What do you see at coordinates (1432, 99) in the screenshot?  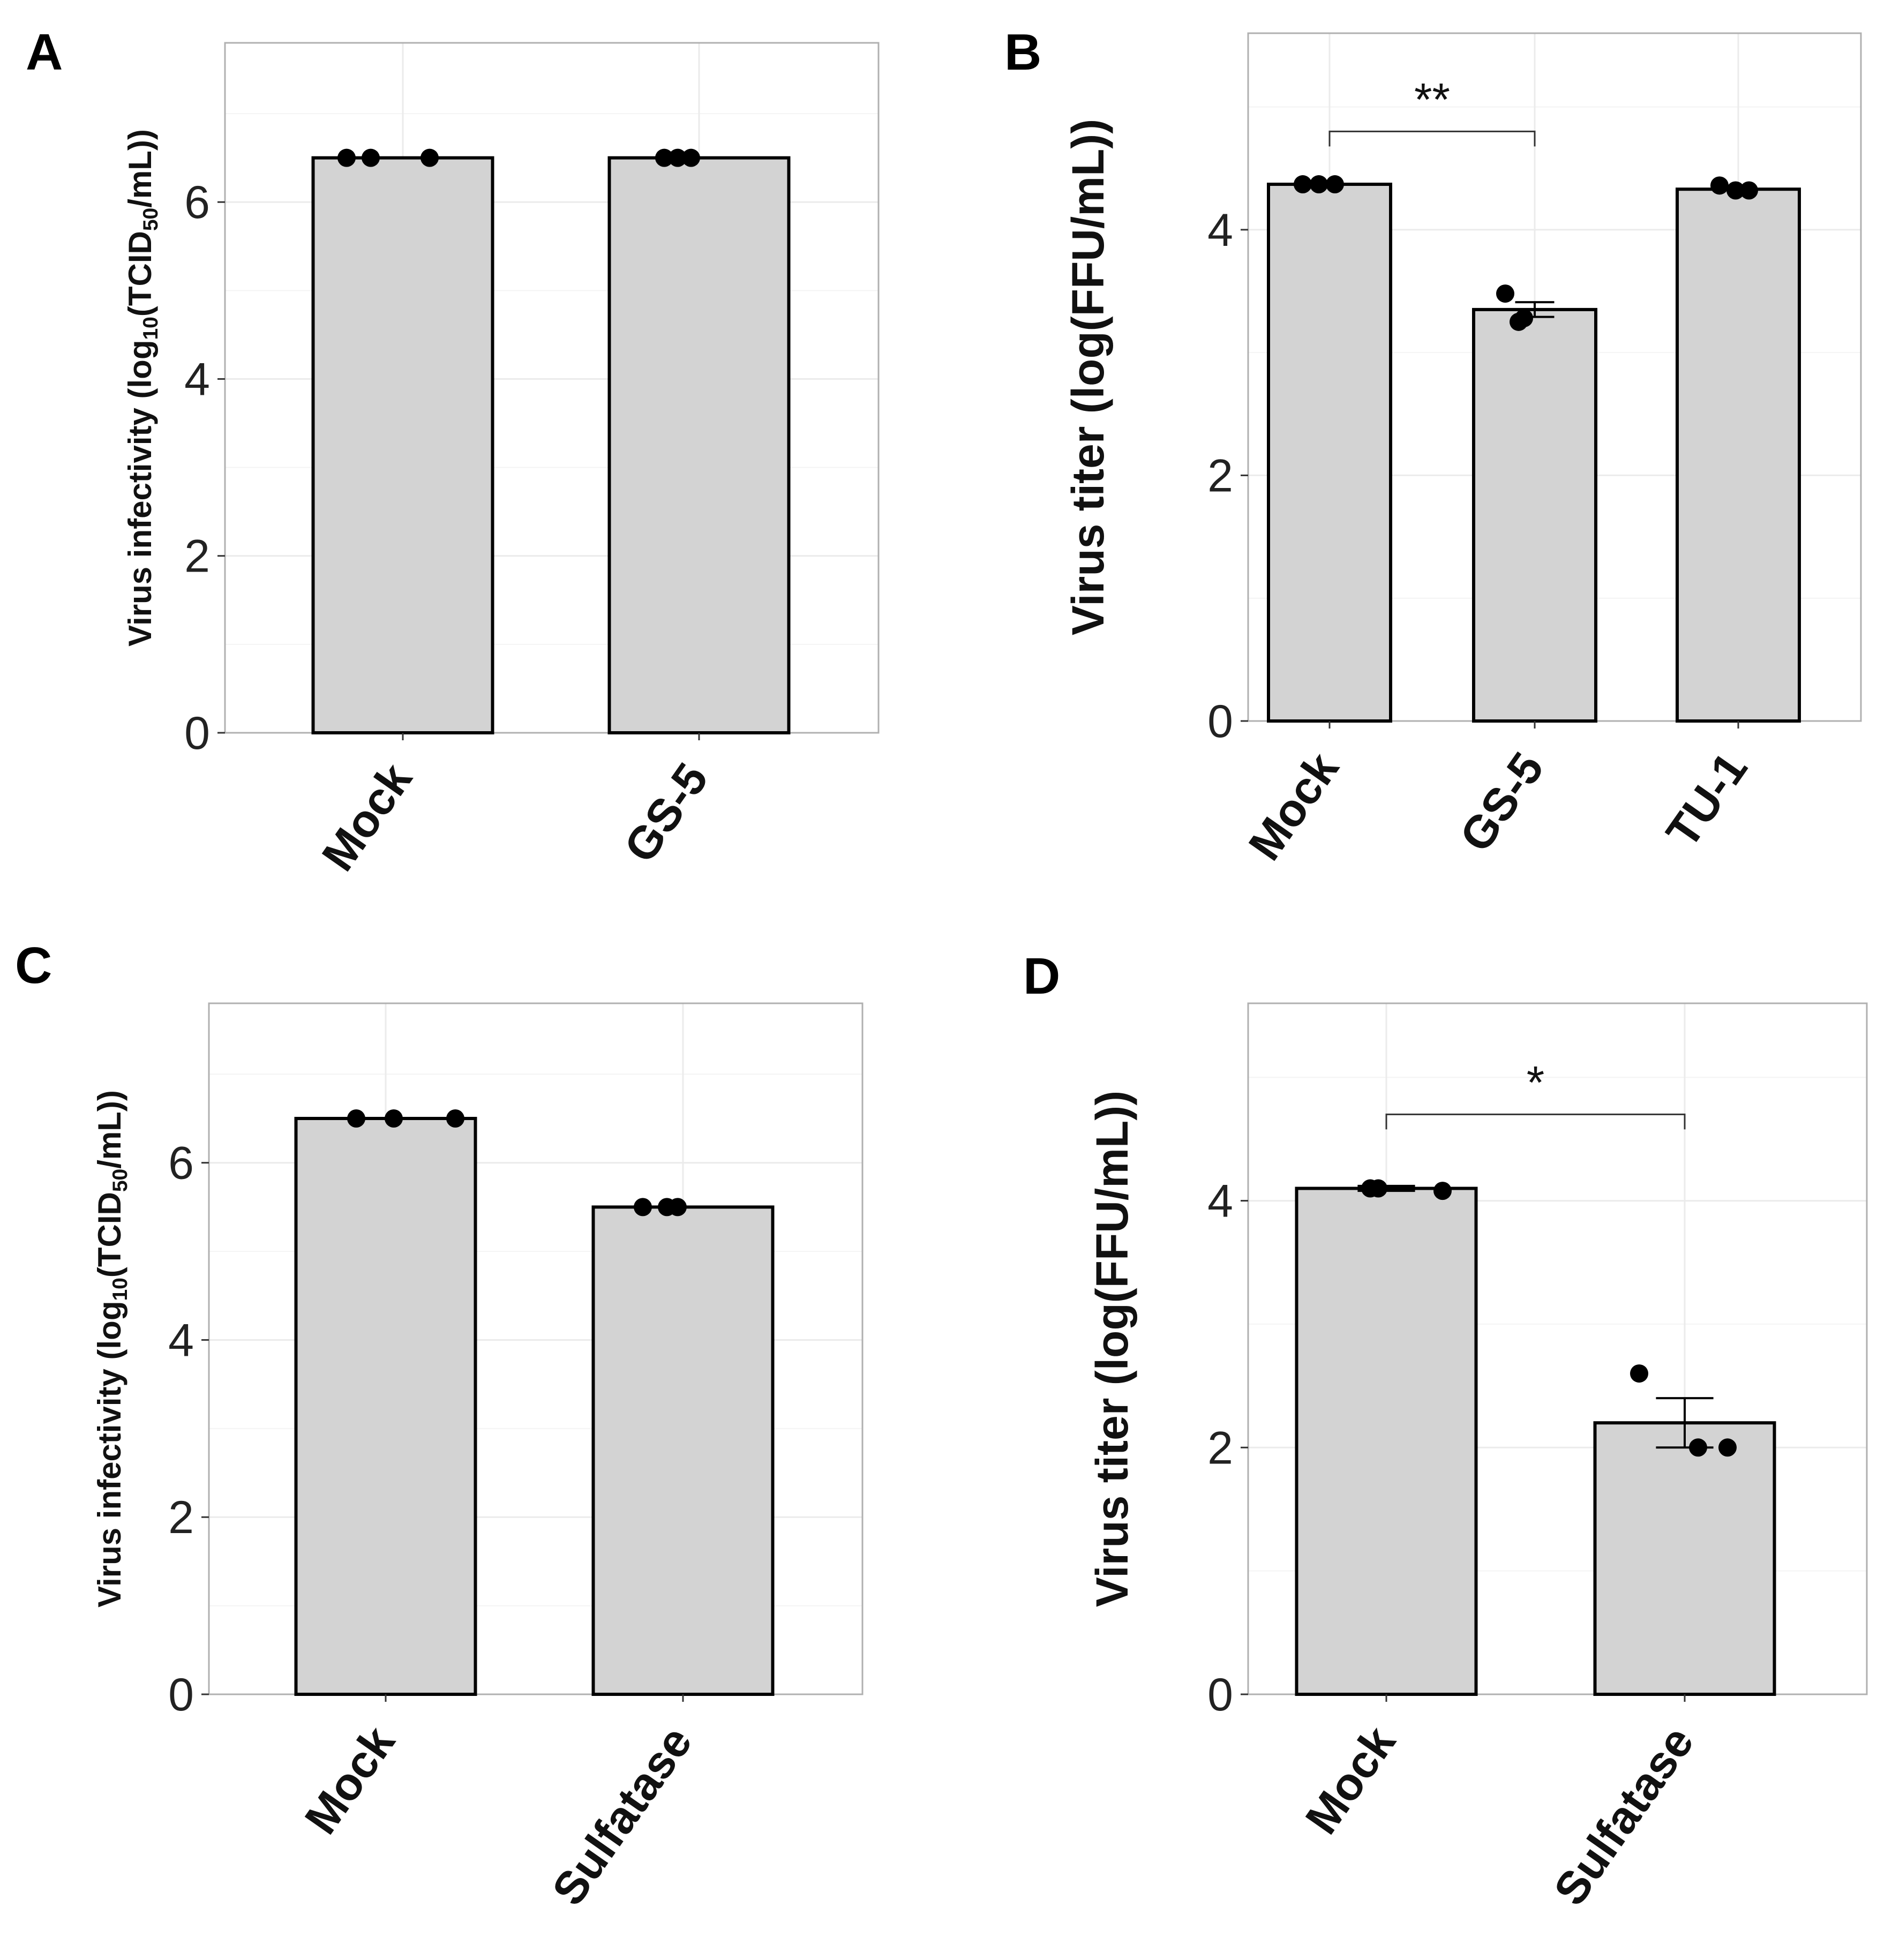 I see `significance-label: **` at bounding box center [1432, 99].